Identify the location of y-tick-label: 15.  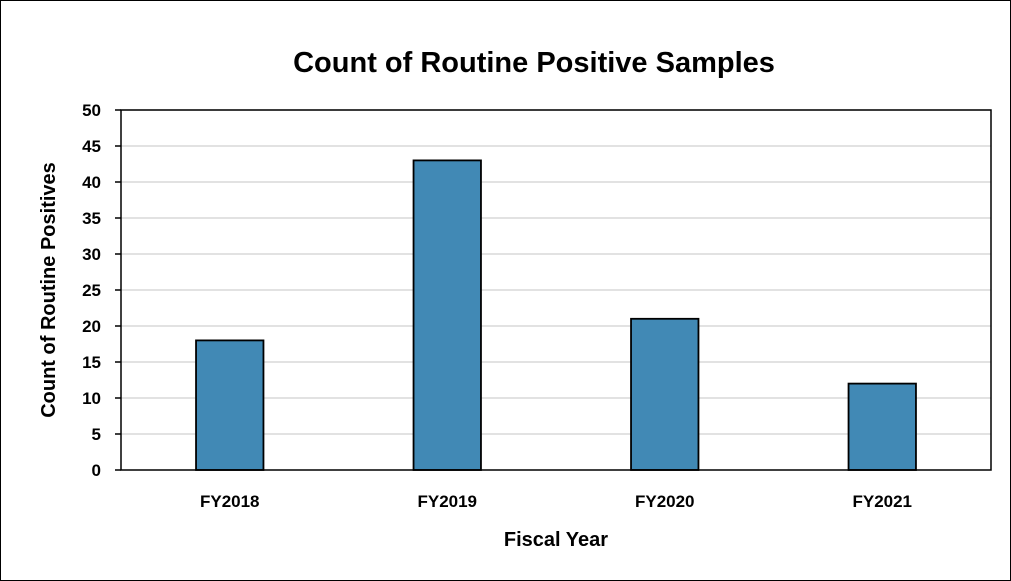
(91, 362).